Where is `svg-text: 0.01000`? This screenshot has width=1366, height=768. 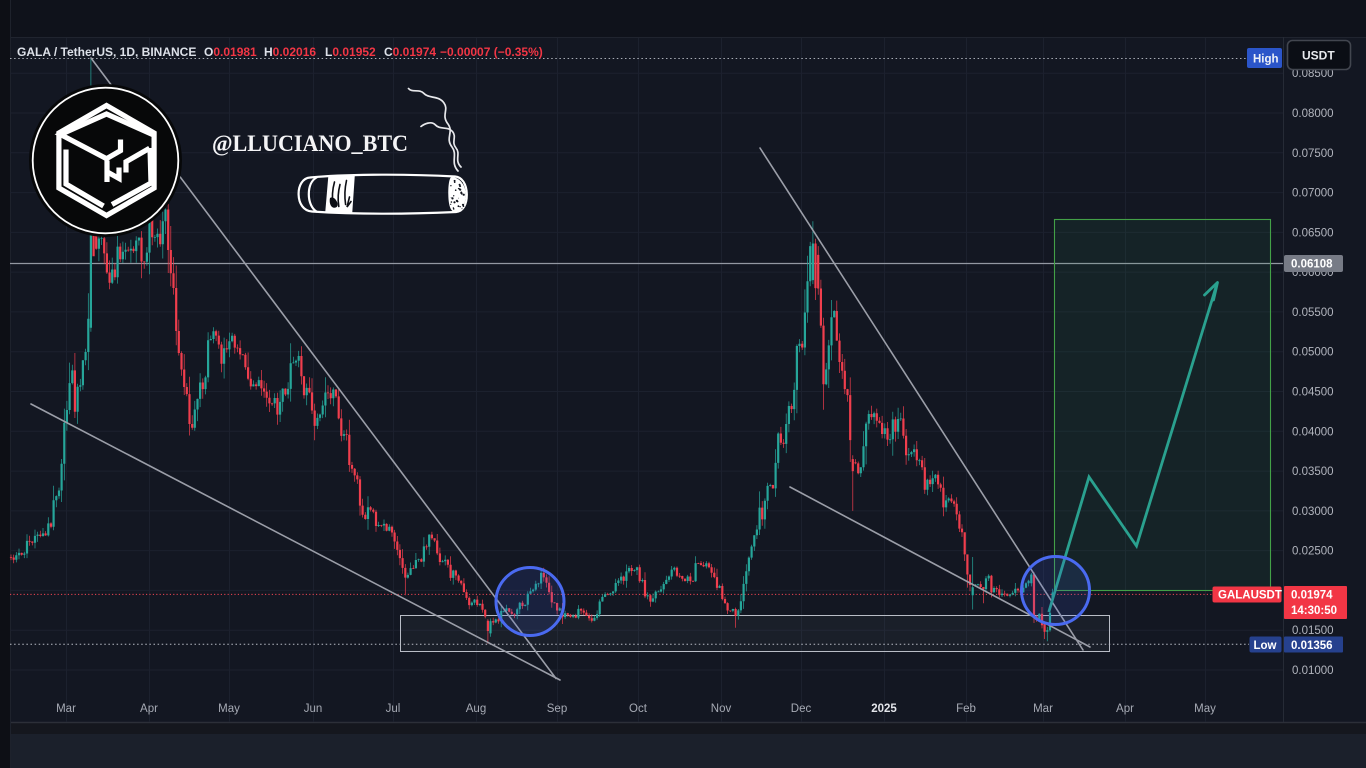
svg-text: 0.01000 is located at coordinates (1313, 671).